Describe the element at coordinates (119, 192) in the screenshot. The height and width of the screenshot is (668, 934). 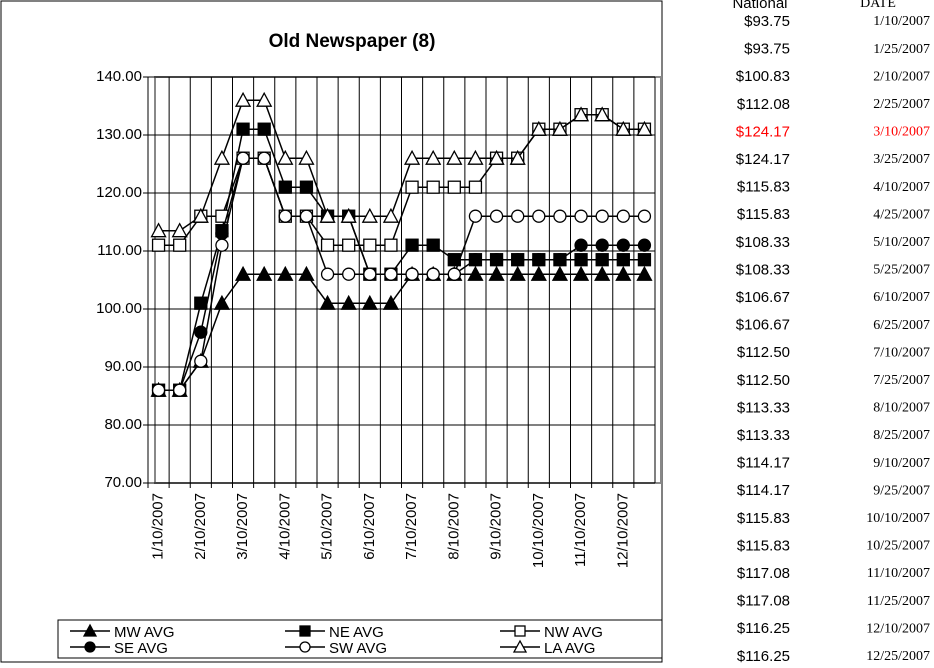
I see `y-tick-label: 120.00` at that location.